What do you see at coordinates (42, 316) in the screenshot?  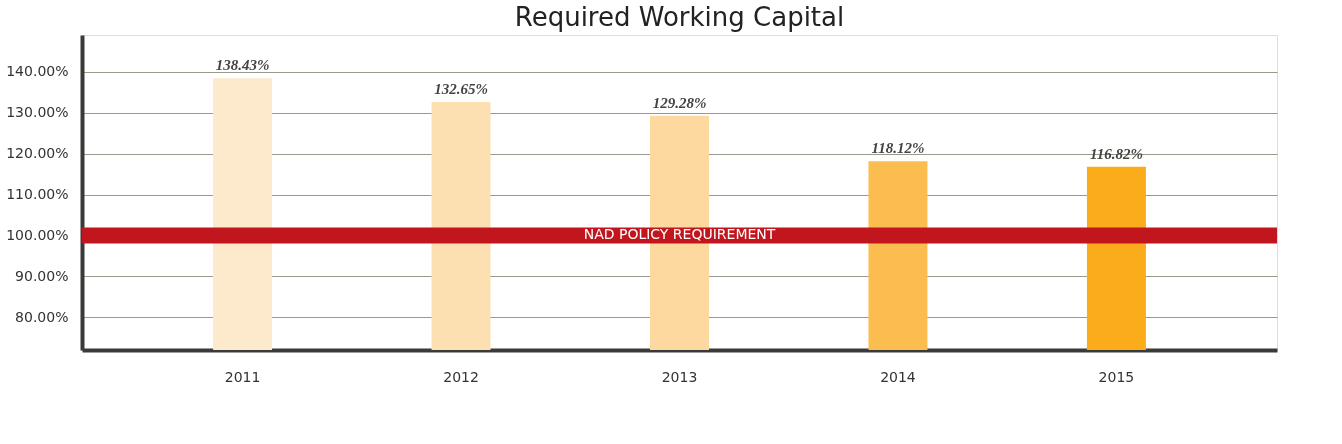 I see `y-tick-label: 80.00%` at bounding box center [42, 316].